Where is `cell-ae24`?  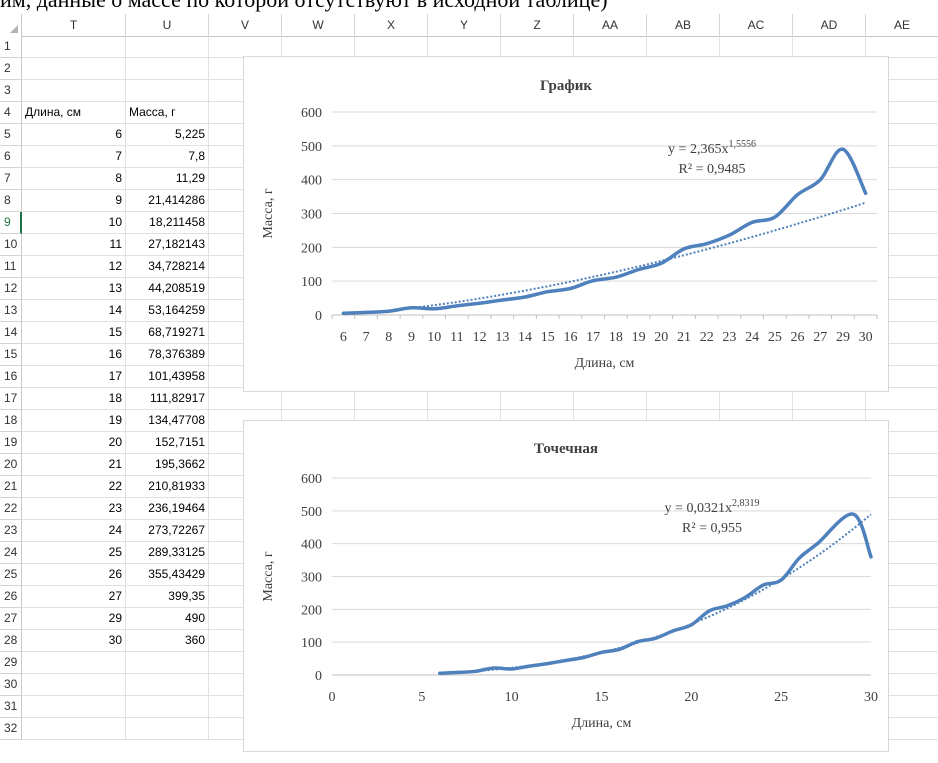
cell-ae24 is located at coordinates (902, 553).